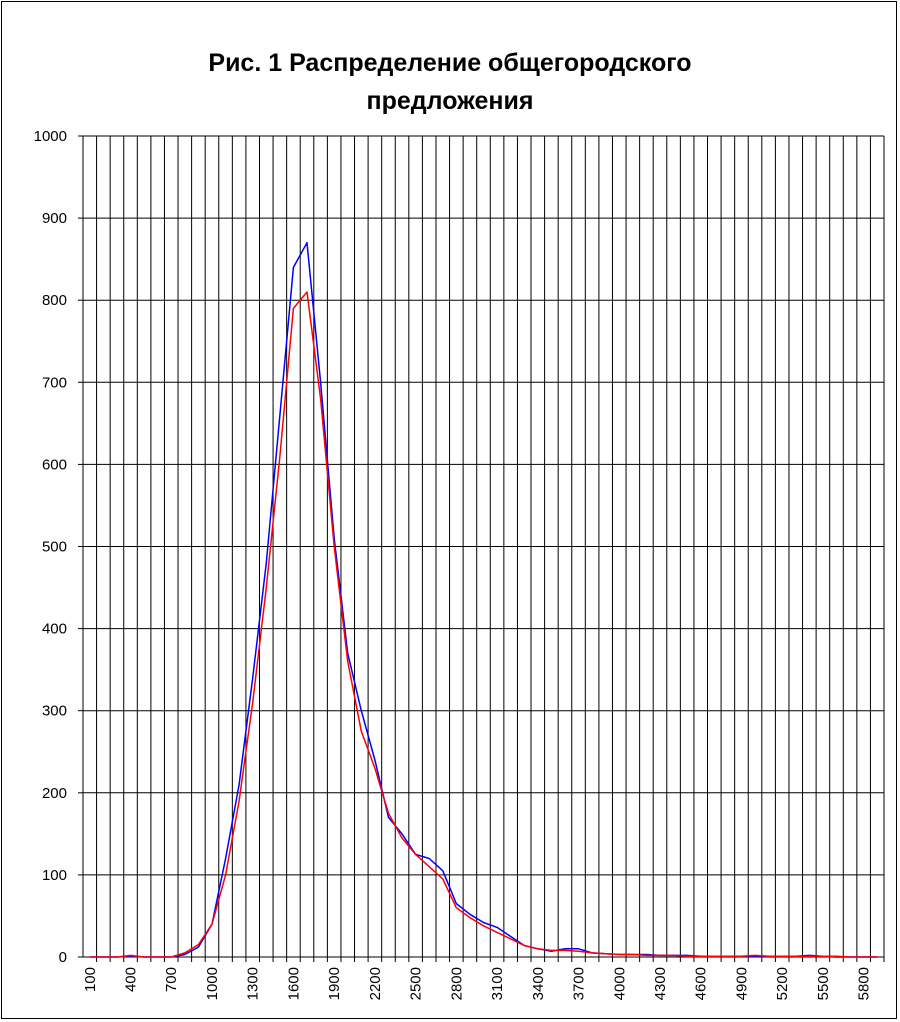  I want to click on y-tick-label: 700, so click(54, 382).